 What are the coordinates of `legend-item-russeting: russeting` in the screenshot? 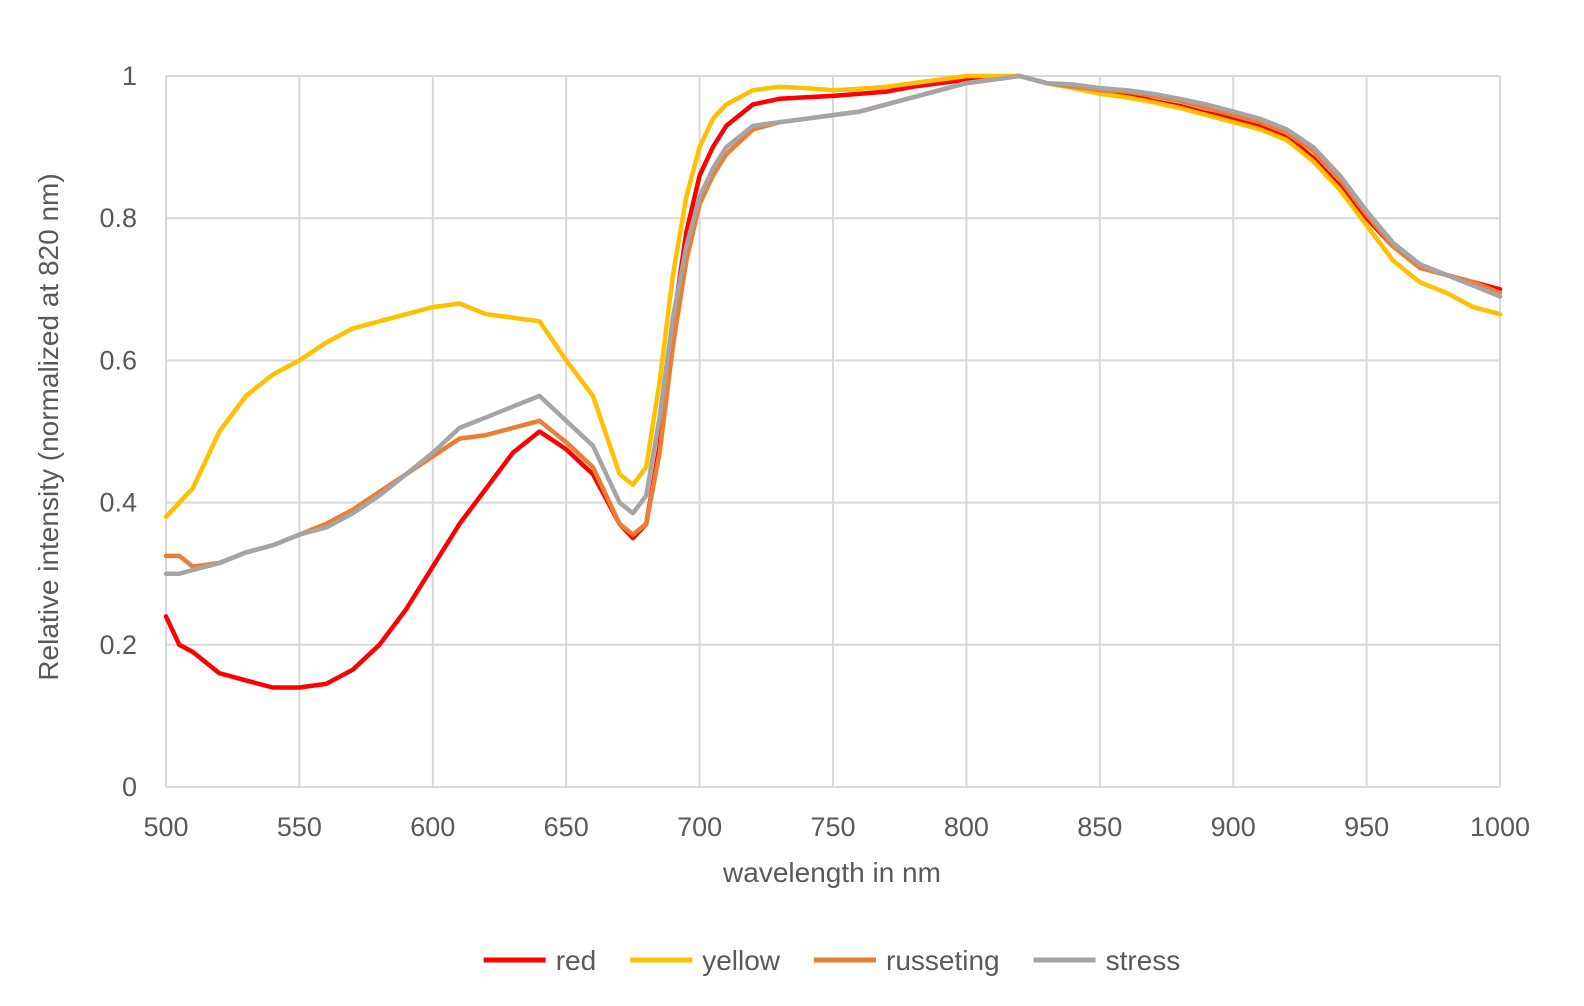 It's located at (907, 960).